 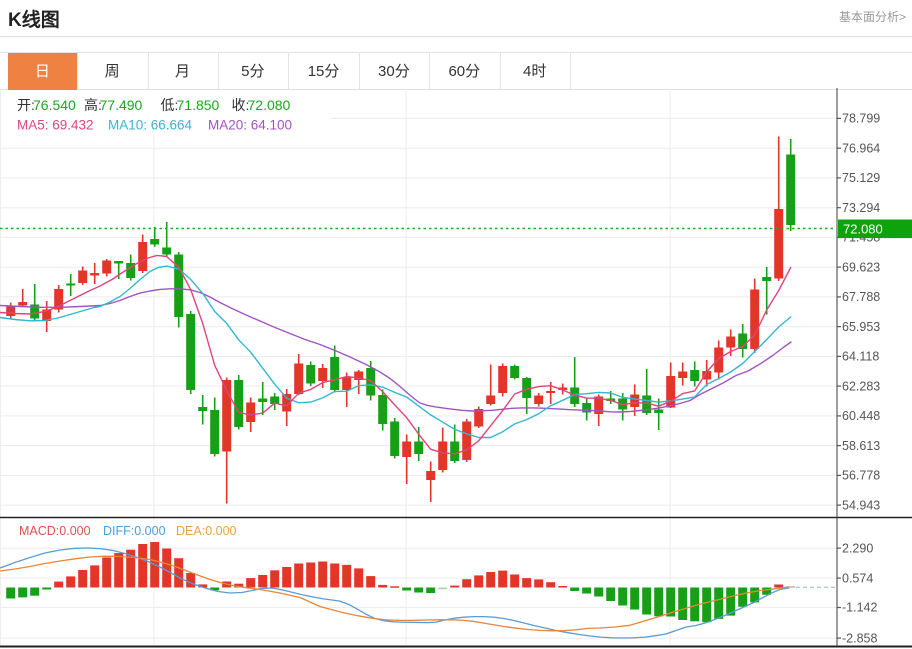 What do you see at coordinates (857, 548) in the screenshot?
I see `svg-text: 2.290` at bounding box center [857, 548].